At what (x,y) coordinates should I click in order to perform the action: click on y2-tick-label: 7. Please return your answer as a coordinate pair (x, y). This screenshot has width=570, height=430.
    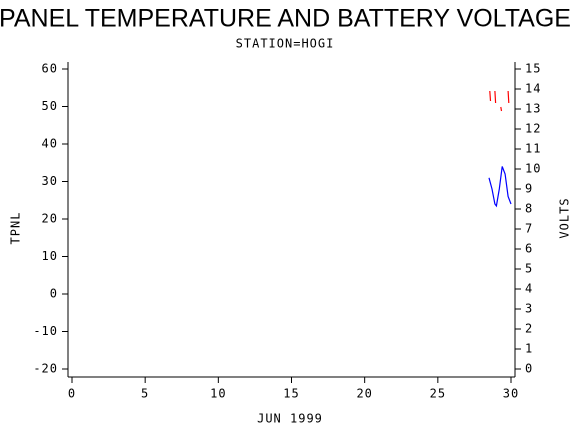
    Looking at the image, I should click on (529, 229).